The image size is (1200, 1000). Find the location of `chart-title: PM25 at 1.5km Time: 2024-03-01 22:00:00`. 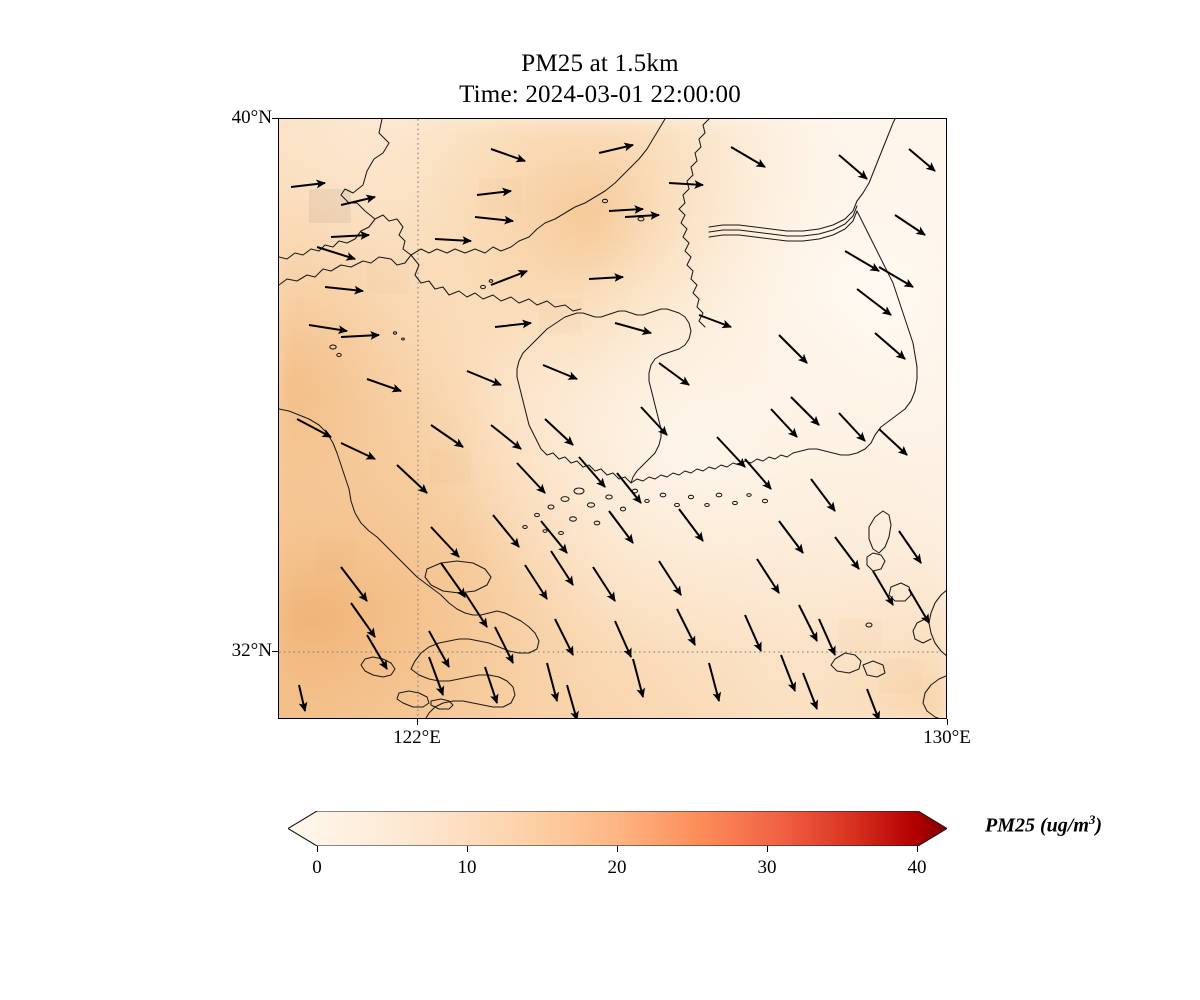

chart-title: PM25 at 1.5km Time: 2024-03-01 22:00:00 is located at coordinates (600, 79).